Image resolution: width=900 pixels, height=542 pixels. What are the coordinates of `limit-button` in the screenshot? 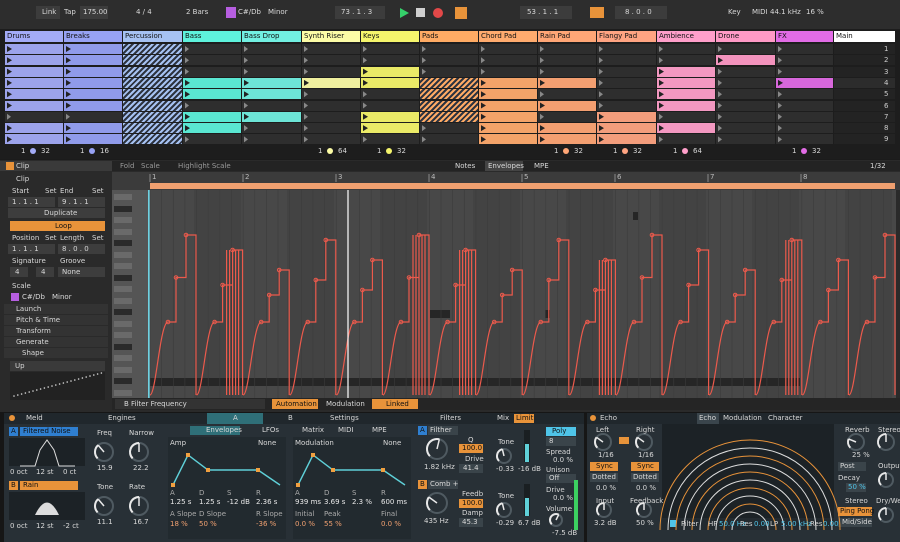 It's located at (524, 418).